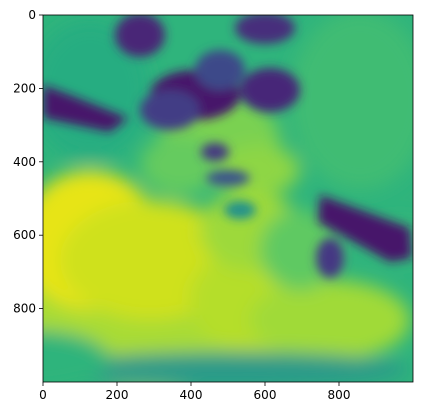 This screenshot has height=416, width=423. What do you see at coordinates (24, 235) in the screenshot?
I see `y-tick-label: 600` at bounding box center [24, 235].